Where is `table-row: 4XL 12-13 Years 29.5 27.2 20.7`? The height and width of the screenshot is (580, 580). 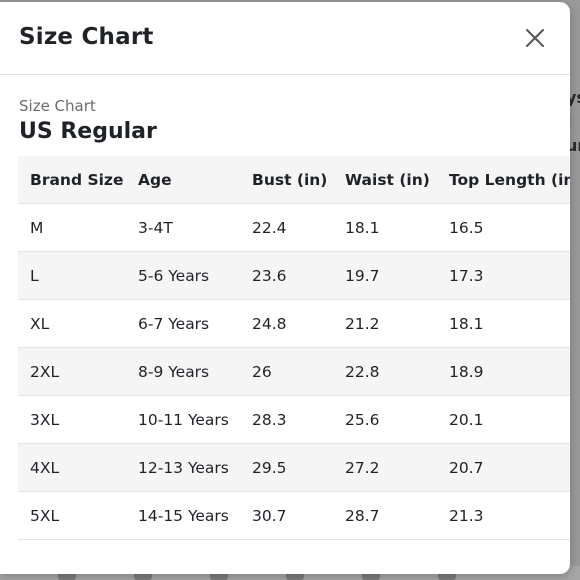
table-row: 4XL 12-13 Years 29.5 27.2 20.7 is located at coordinates (294, 467).